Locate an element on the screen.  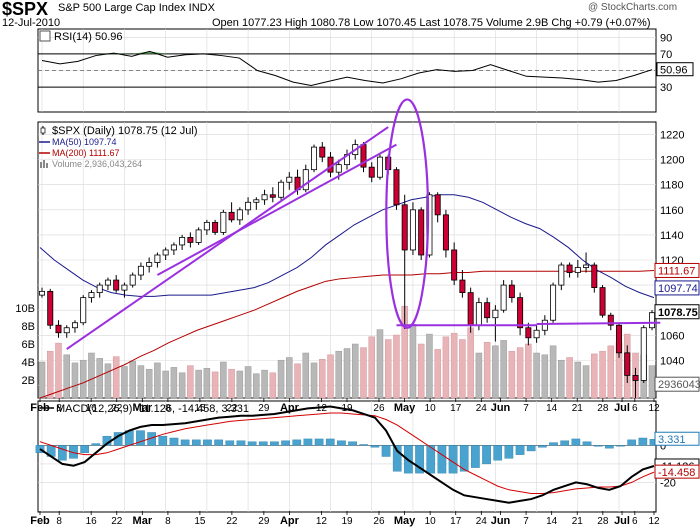
volume-tick-label: 2B is located at coordinates (28, 381).